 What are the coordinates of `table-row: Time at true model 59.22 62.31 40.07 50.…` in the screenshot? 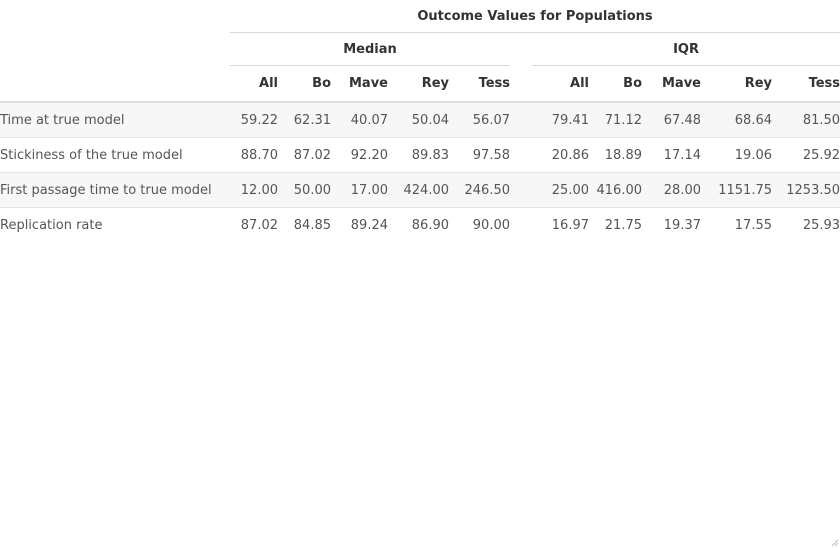 It's located at (420, 120).